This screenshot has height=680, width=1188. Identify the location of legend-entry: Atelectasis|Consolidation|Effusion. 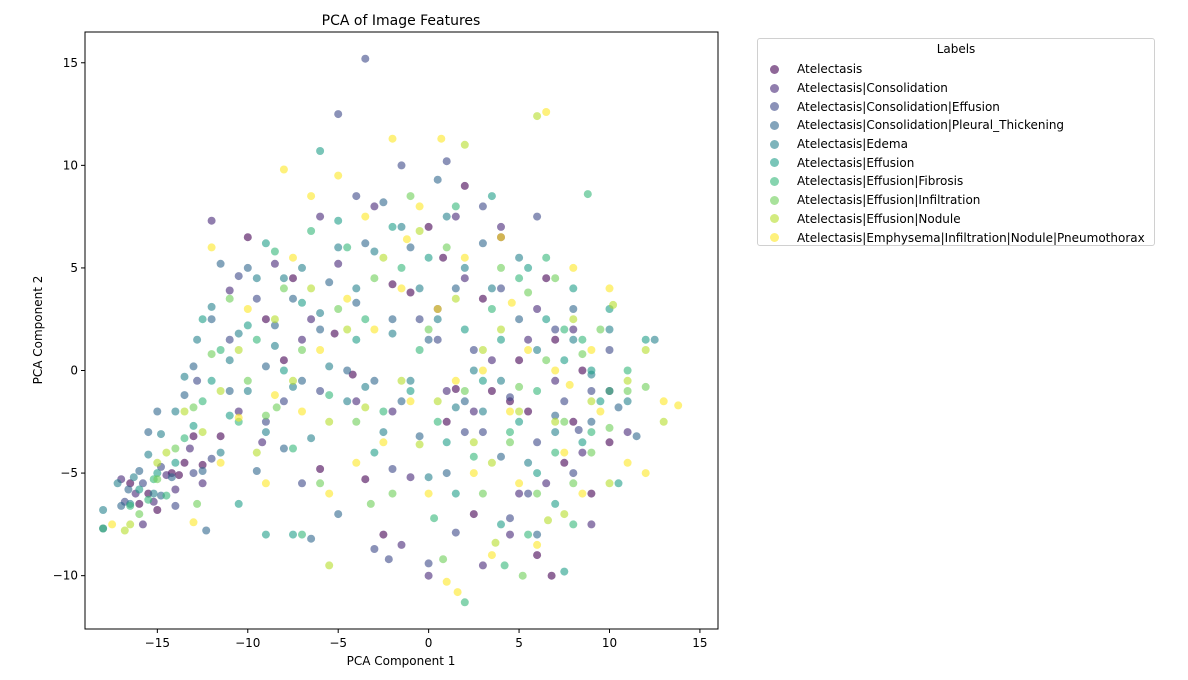
(962, 106).